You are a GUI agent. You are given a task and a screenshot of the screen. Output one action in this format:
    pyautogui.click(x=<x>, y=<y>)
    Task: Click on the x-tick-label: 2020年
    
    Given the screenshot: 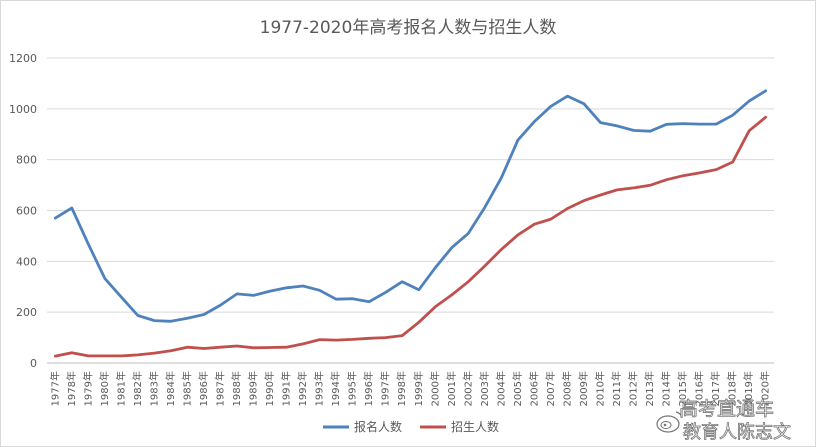 What is the action you would take?
    pyautogui.click(x=765, y=388)
    